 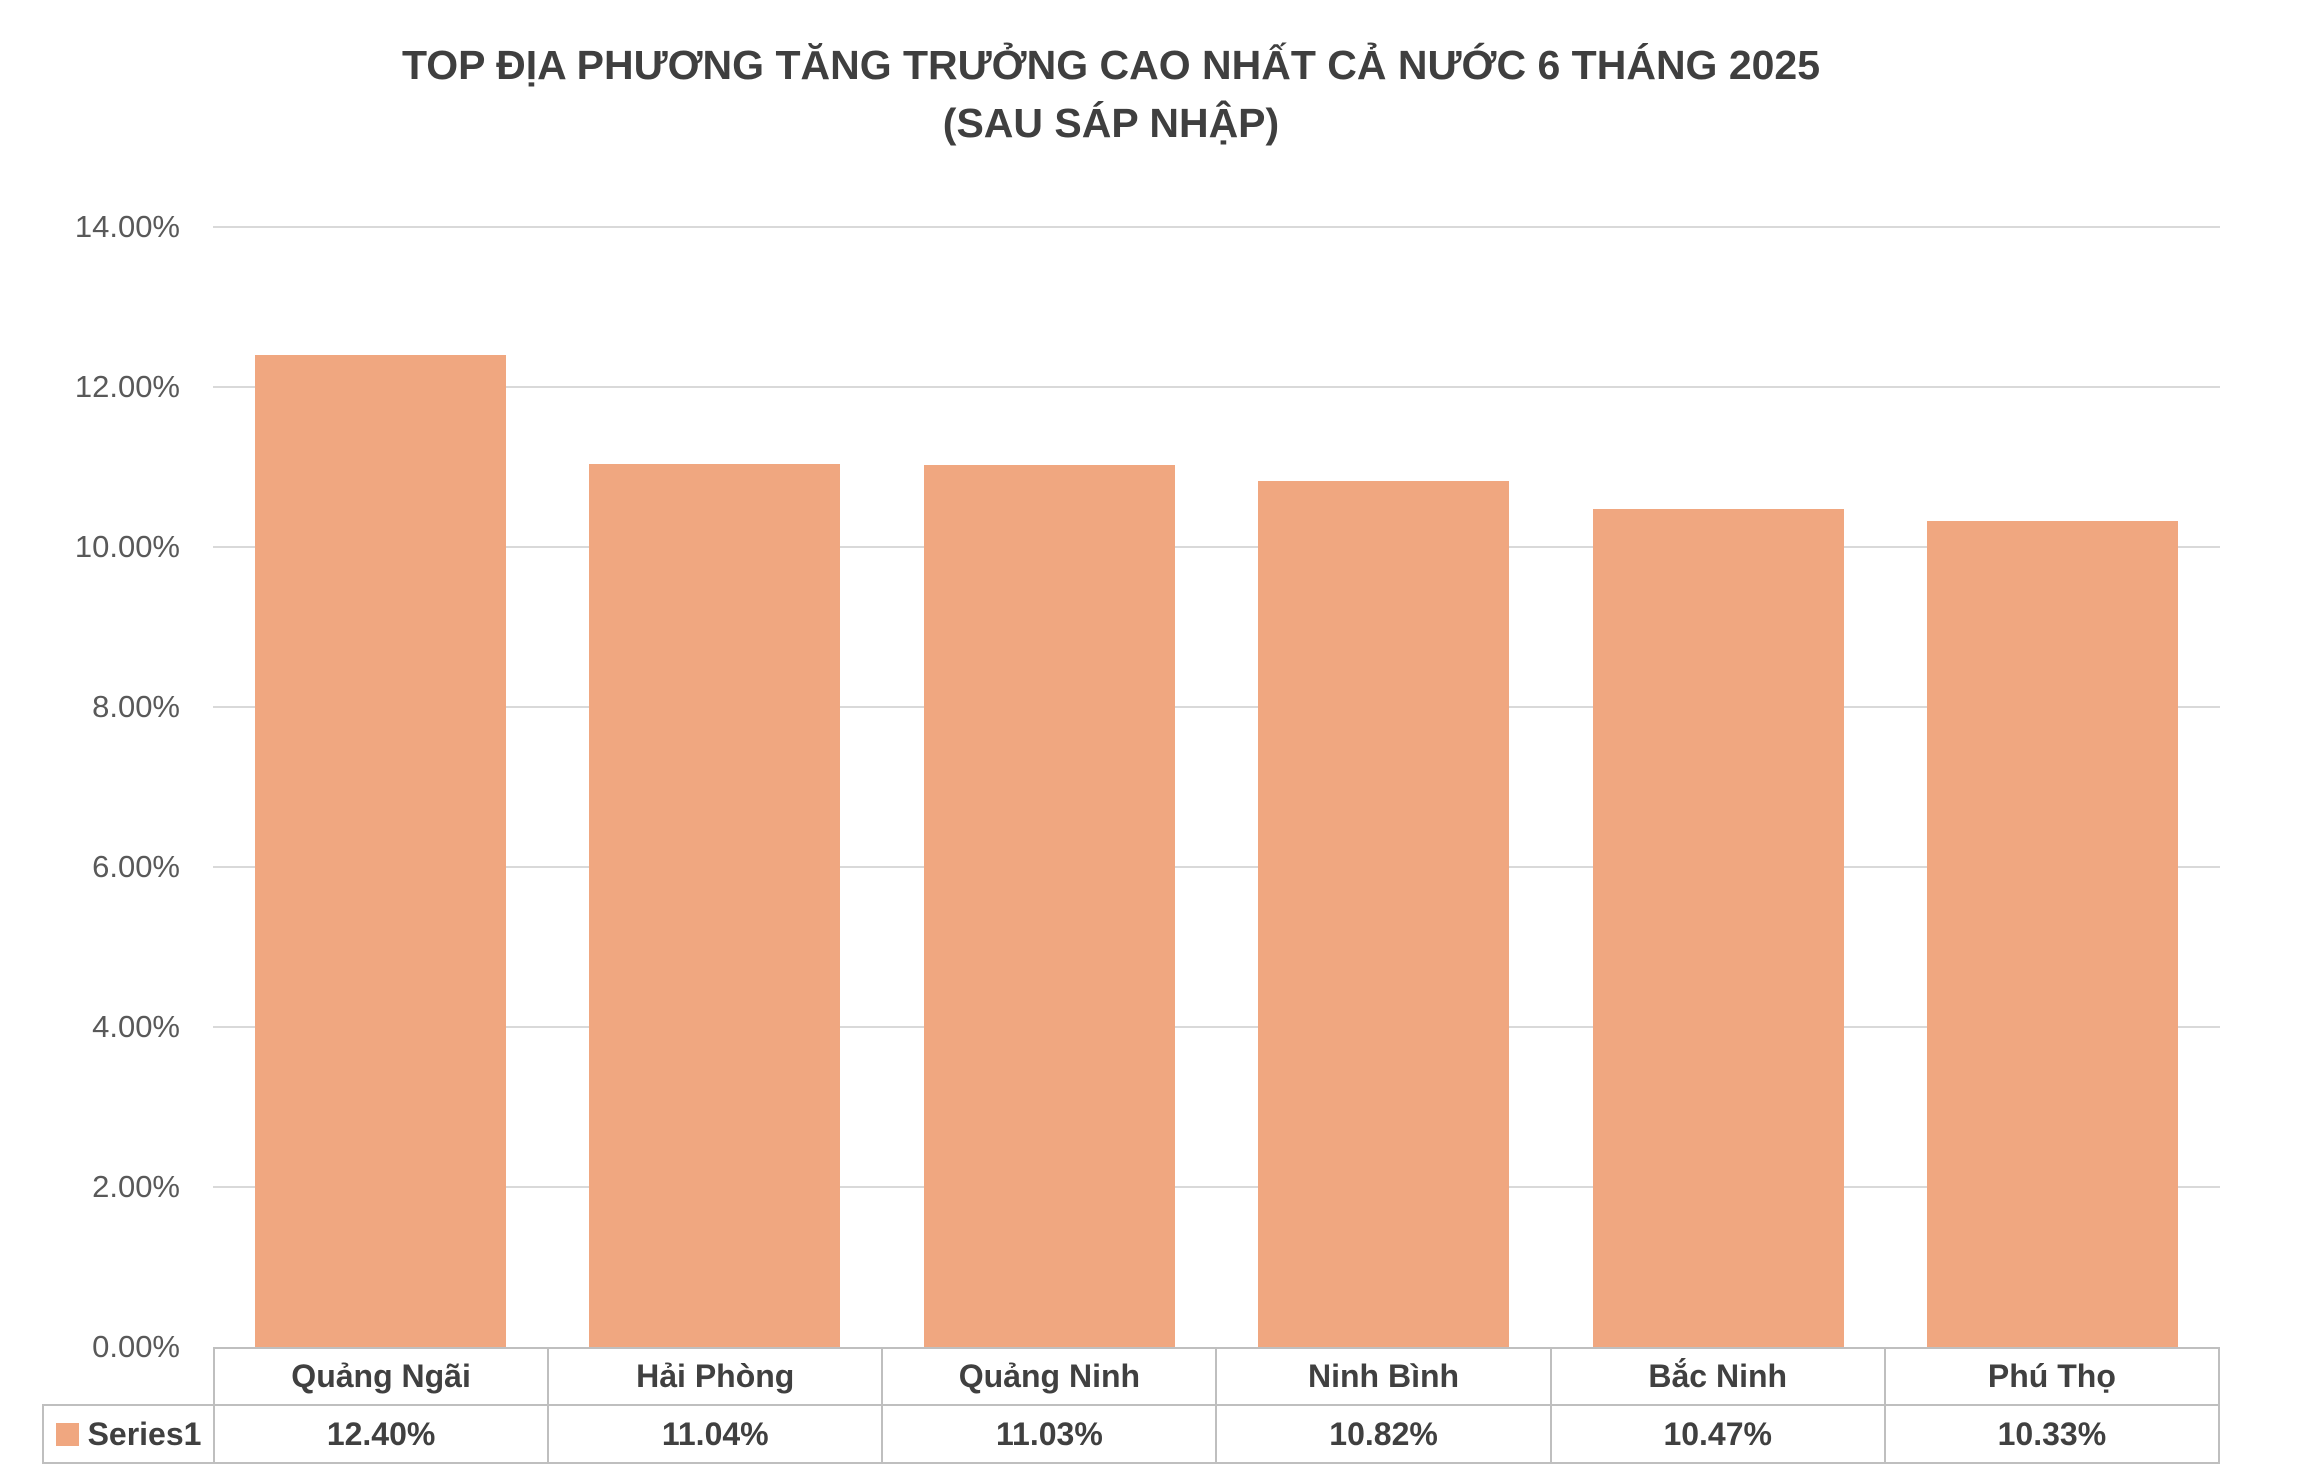 I want to click on category-header-cell: Hải Phòng, so click(x=715, y=1376).